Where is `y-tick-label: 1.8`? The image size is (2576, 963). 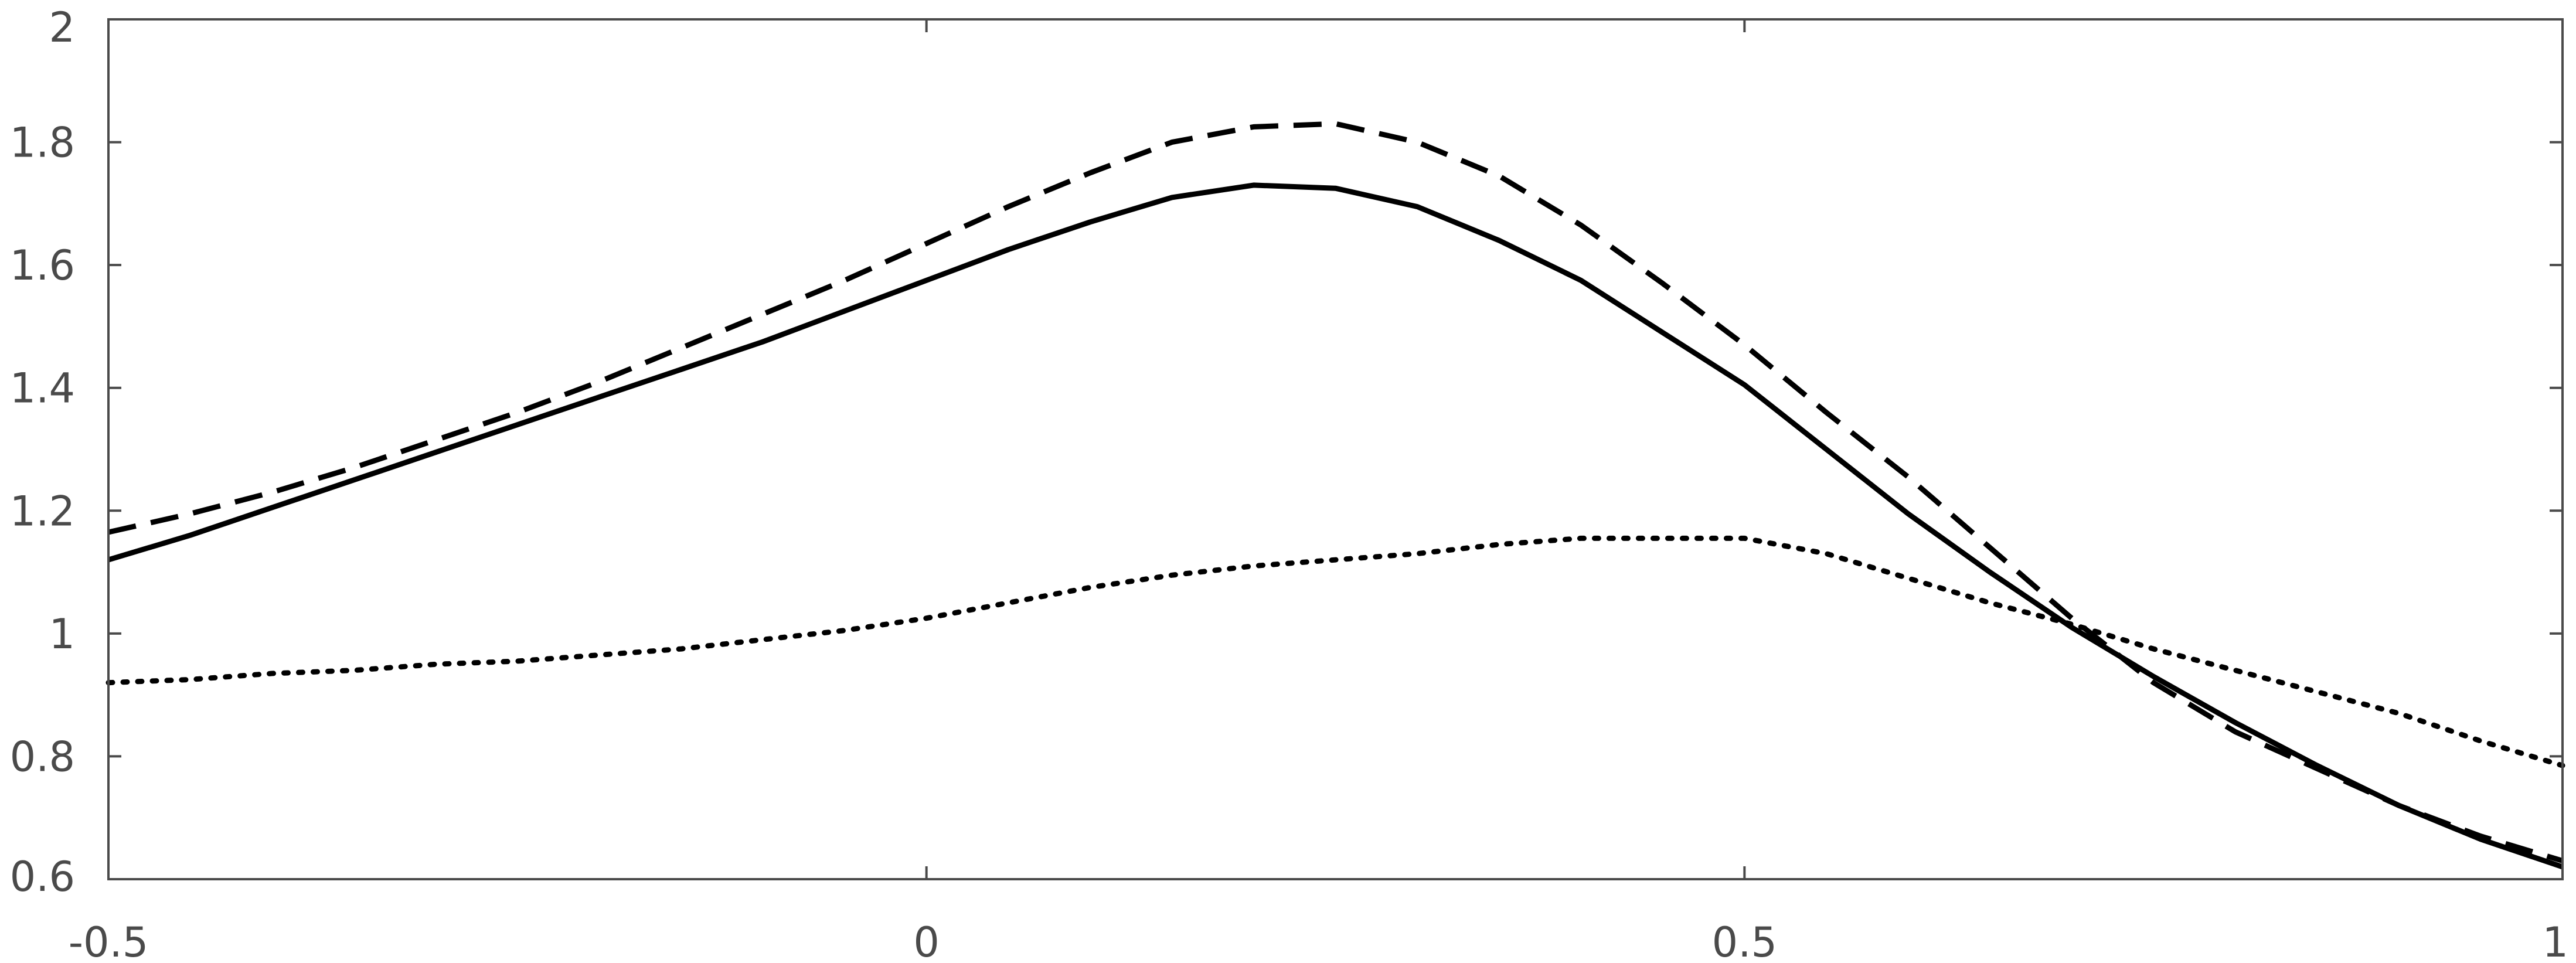 y-tick-label: 1.8 is located at coordinates (42, 143).